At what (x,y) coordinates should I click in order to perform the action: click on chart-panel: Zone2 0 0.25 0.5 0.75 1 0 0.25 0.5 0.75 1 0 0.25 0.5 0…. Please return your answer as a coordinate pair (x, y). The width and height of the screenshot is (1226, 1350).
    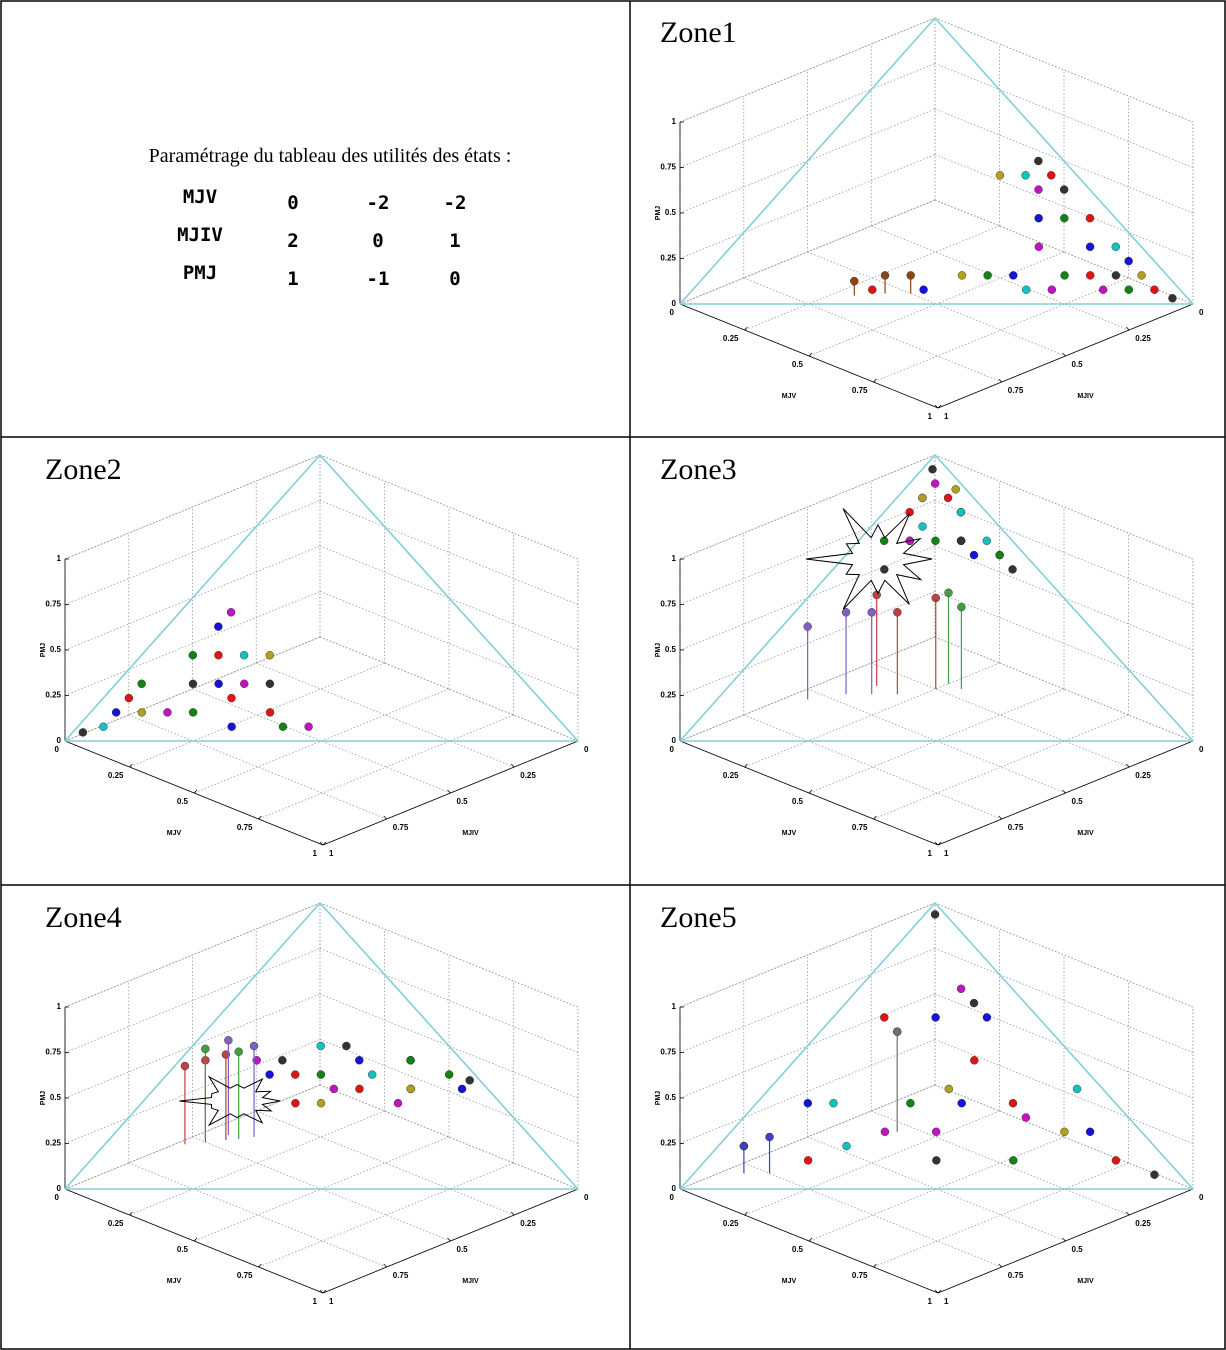
    Looking at the image, I should click on (314, 655).